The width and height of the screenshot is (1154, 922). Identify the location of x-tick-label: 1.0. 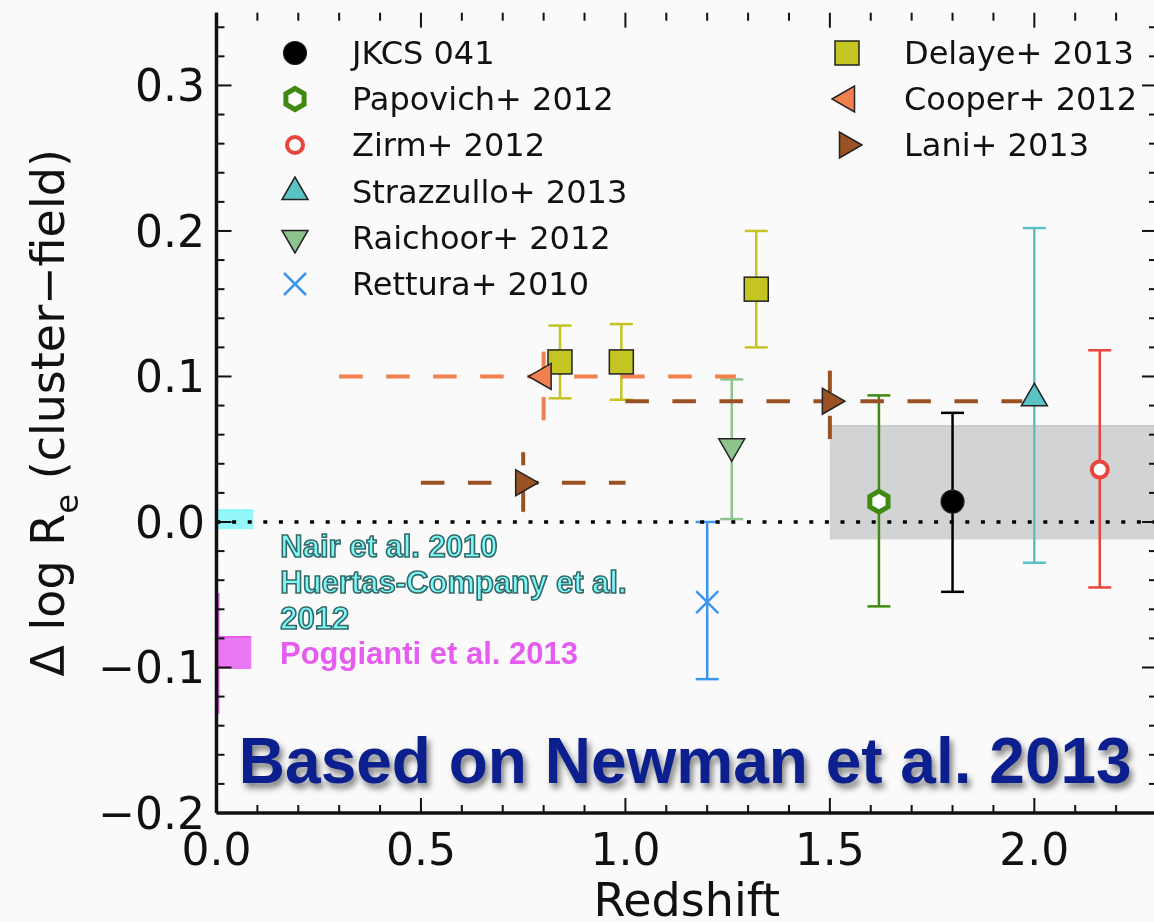
(625, 849).